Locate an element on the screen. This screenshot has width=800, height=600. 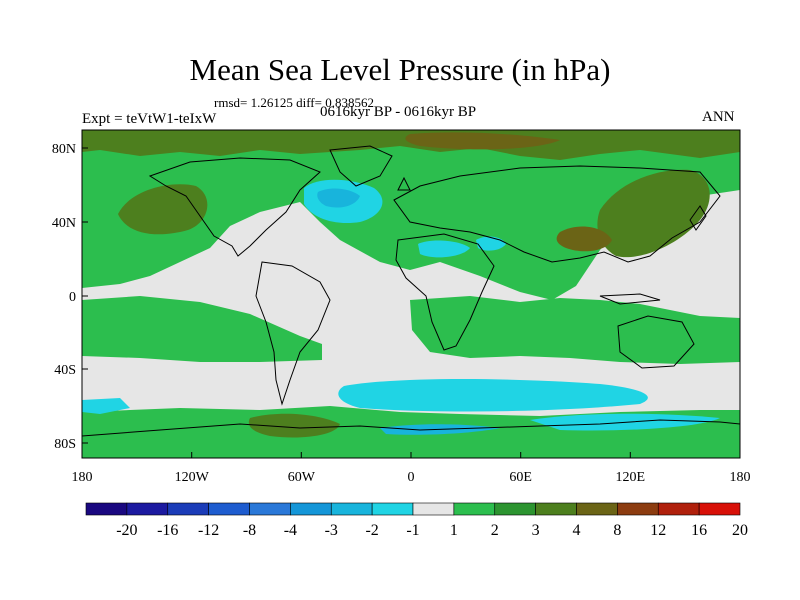
australia-coast is located at coordinates (656, 342).